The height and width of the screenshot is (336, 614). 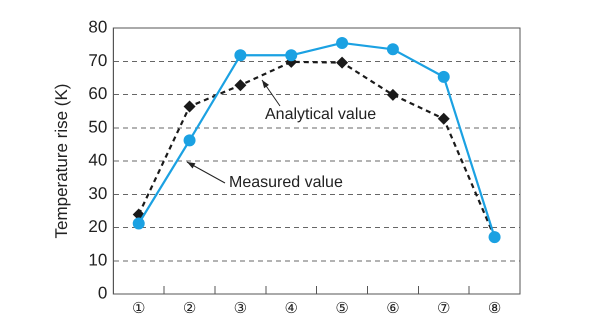 What do you see at coordinates (495, 307) in the screenshot?
I see `x-tick-label: ⑧` at bounding box center [495, 307].